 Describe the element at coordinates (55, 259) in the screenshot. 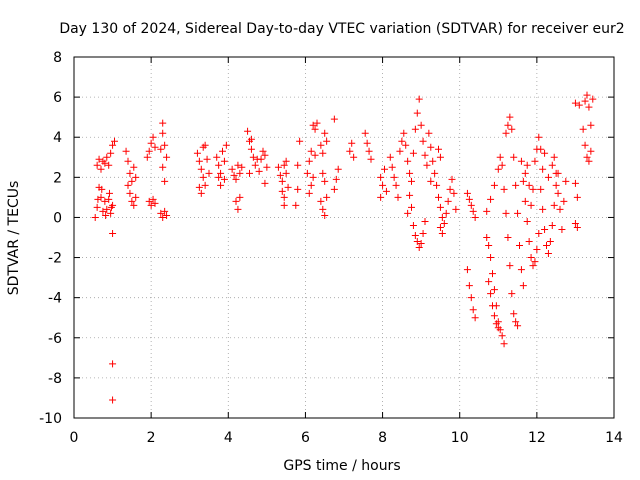

I see `y-tick-label: -2` at that location.